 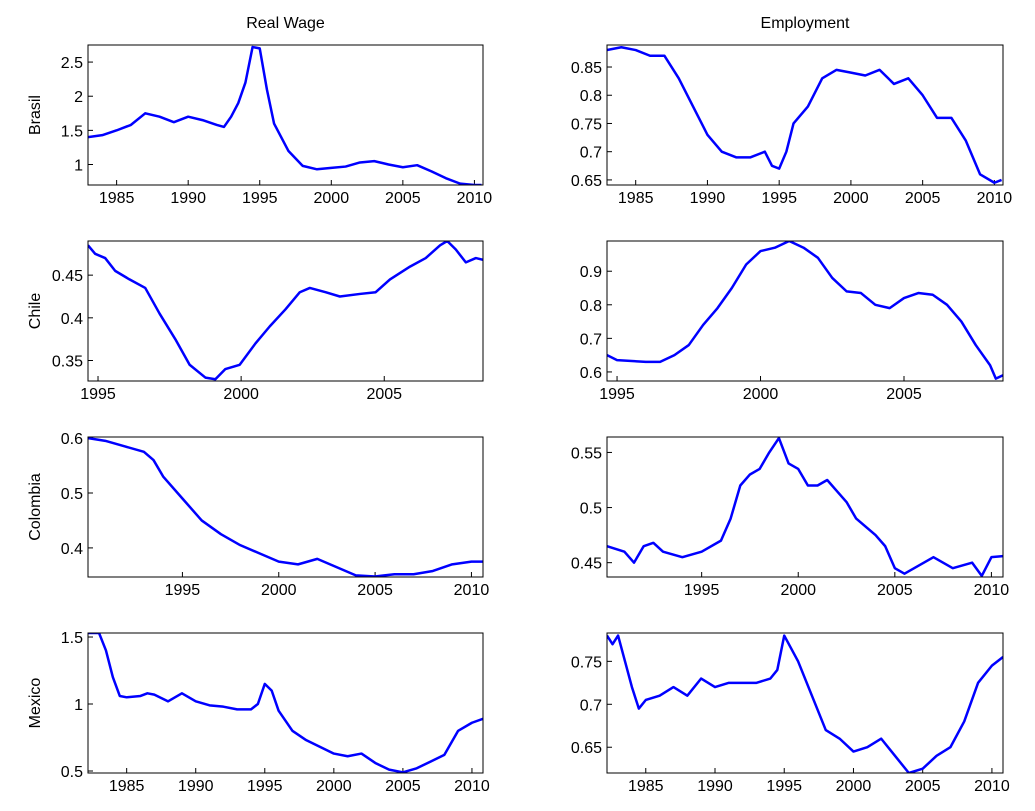 What do you see at coordinates (285, 23) in the screenshot?
I see `column-title: Real Wage` at bounding box center [285, 23].